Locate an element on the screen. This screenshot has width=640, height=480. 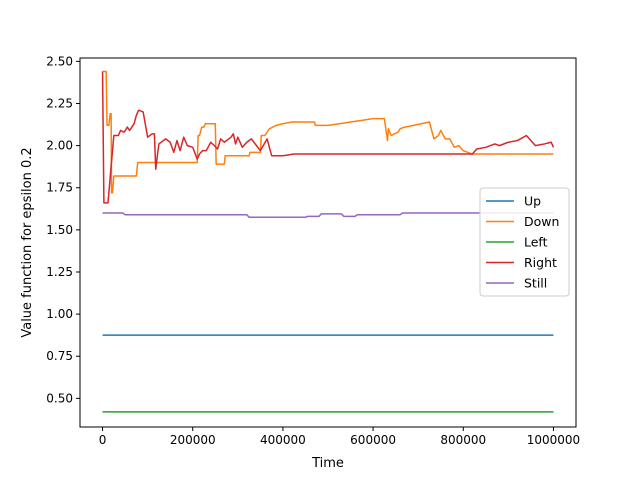
x-tick-label: 0 is located at coordinates (103, 440).